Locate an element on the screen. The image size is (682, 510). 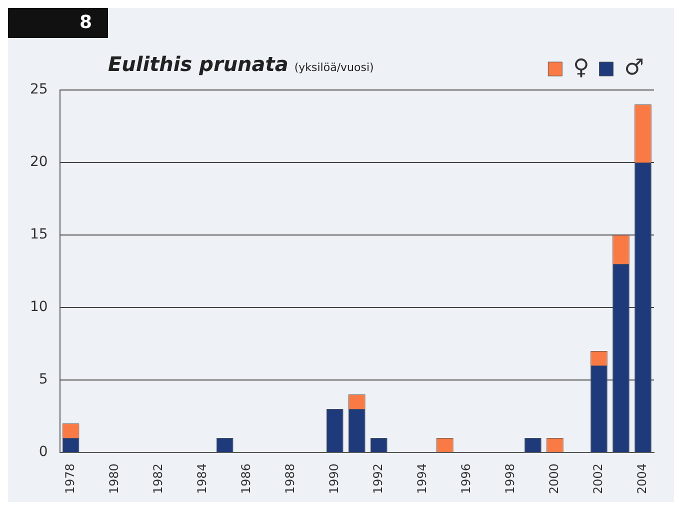
x-tick-label: 1980 is located at coordinates (113, 478).